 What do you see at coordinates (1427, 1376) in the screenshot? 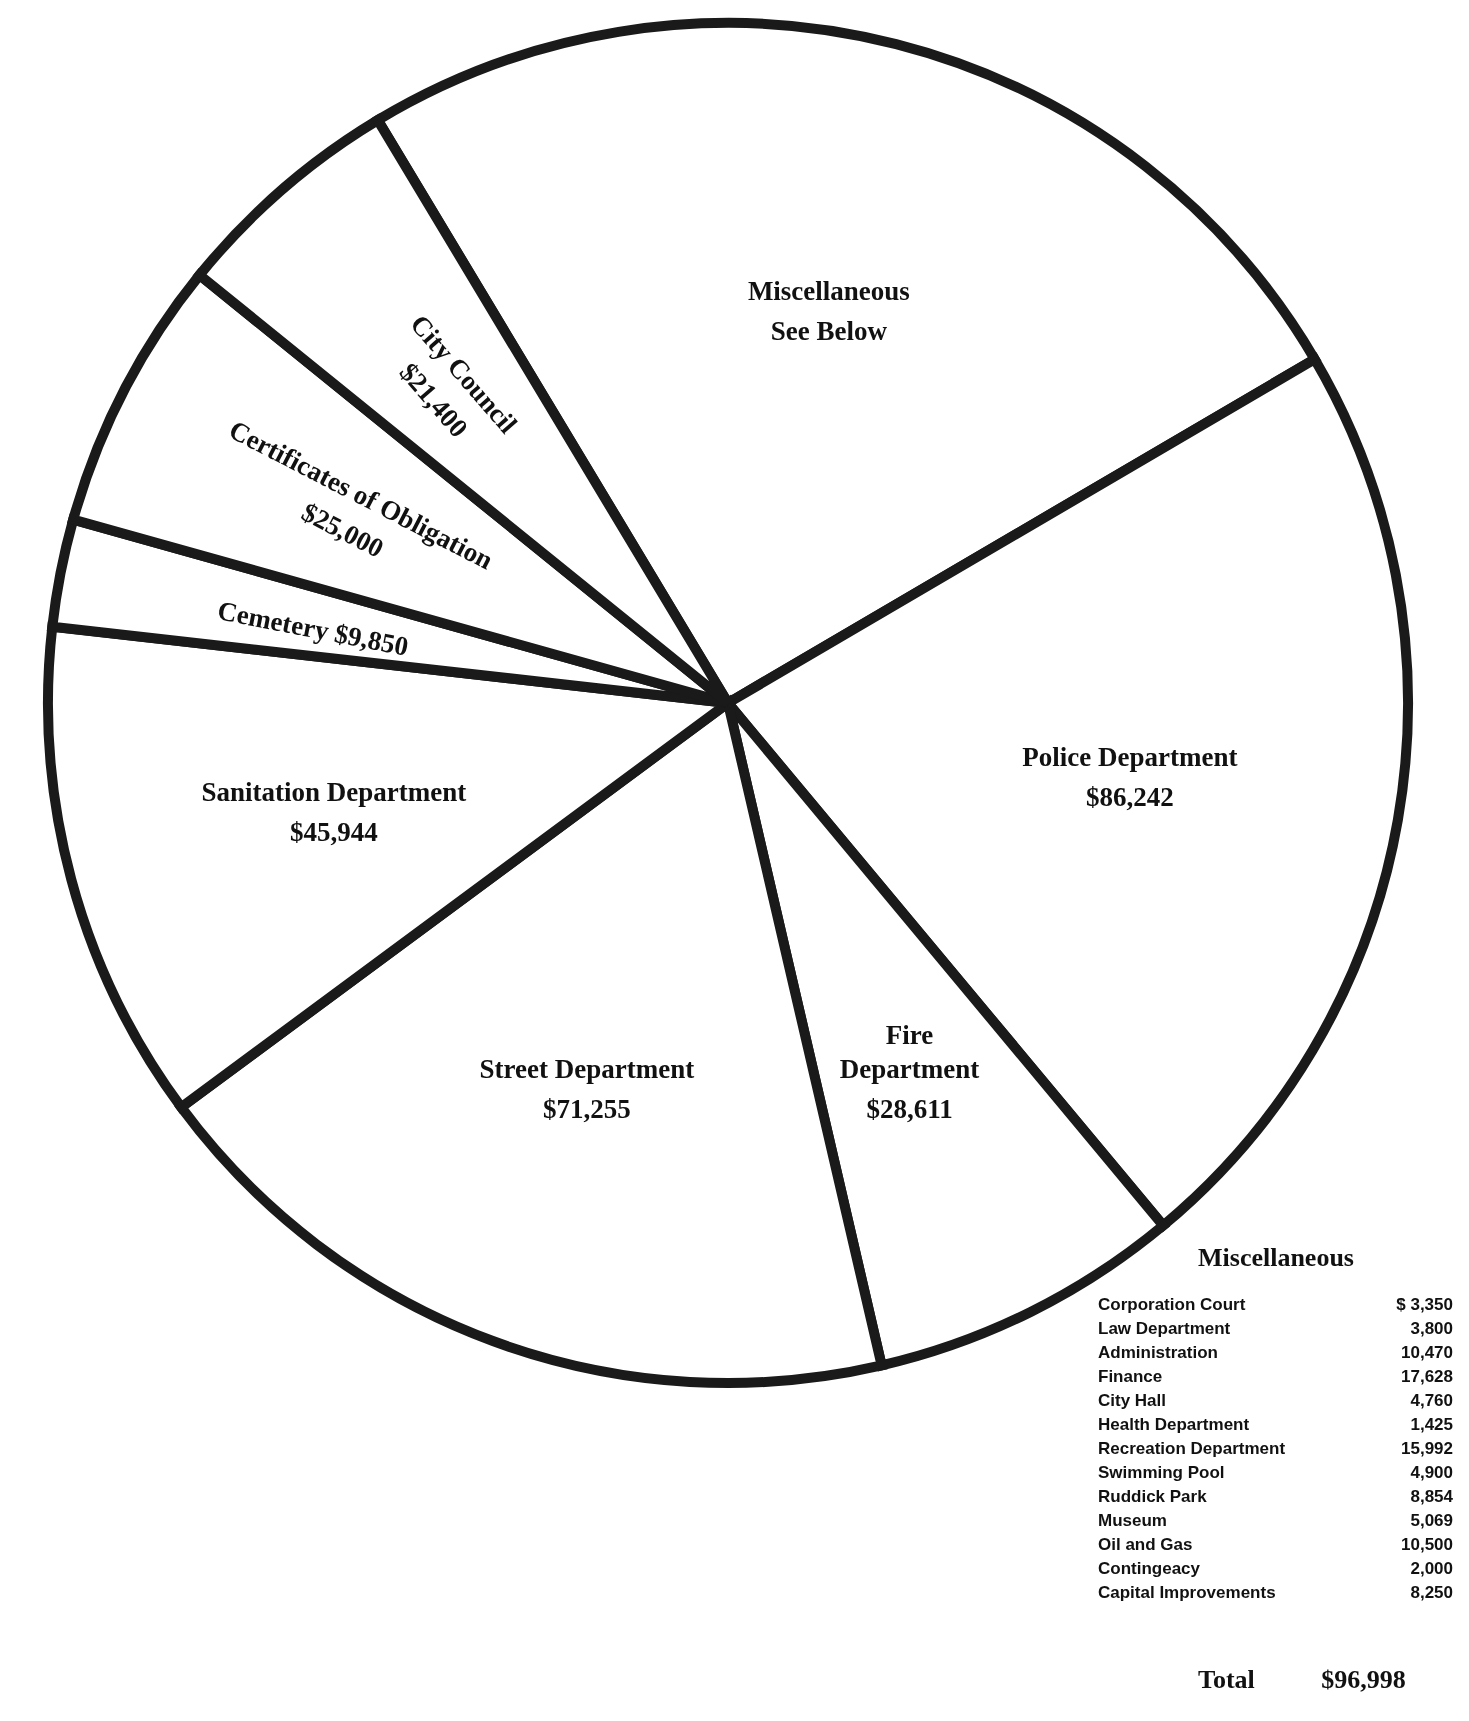
I see `text: 17,628` at bounding box center [1427, 1376].